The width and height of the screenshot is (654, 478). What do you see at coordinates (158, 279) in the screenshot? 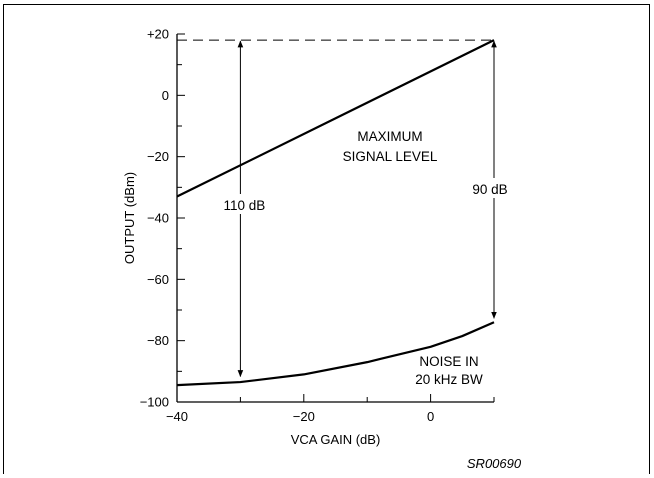
I see `y-tick-label: −60` at bounding box center [158, 279].